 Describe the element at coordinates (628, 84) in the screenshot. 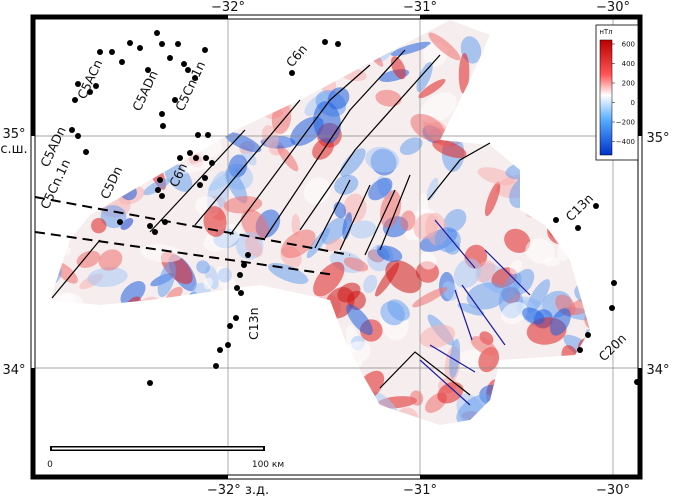

I see `colorbar-tick-label: 200` at that location.